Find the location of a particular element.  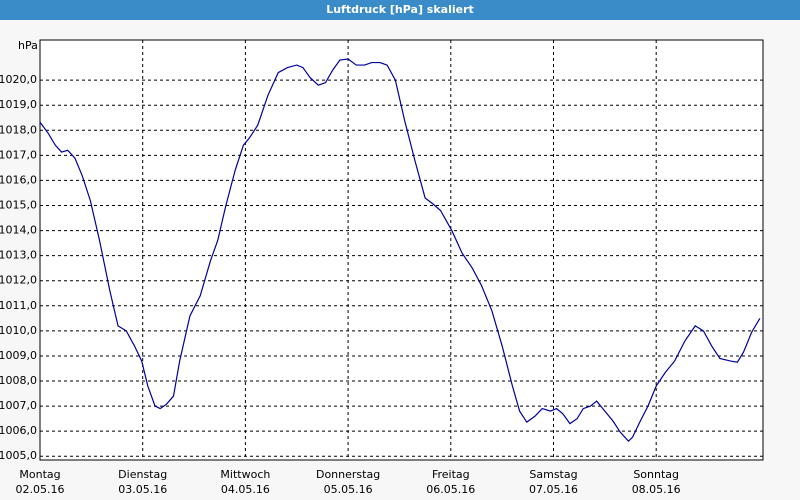

x-tick-date: 08.05.16 is located at coordinates (656, 489).